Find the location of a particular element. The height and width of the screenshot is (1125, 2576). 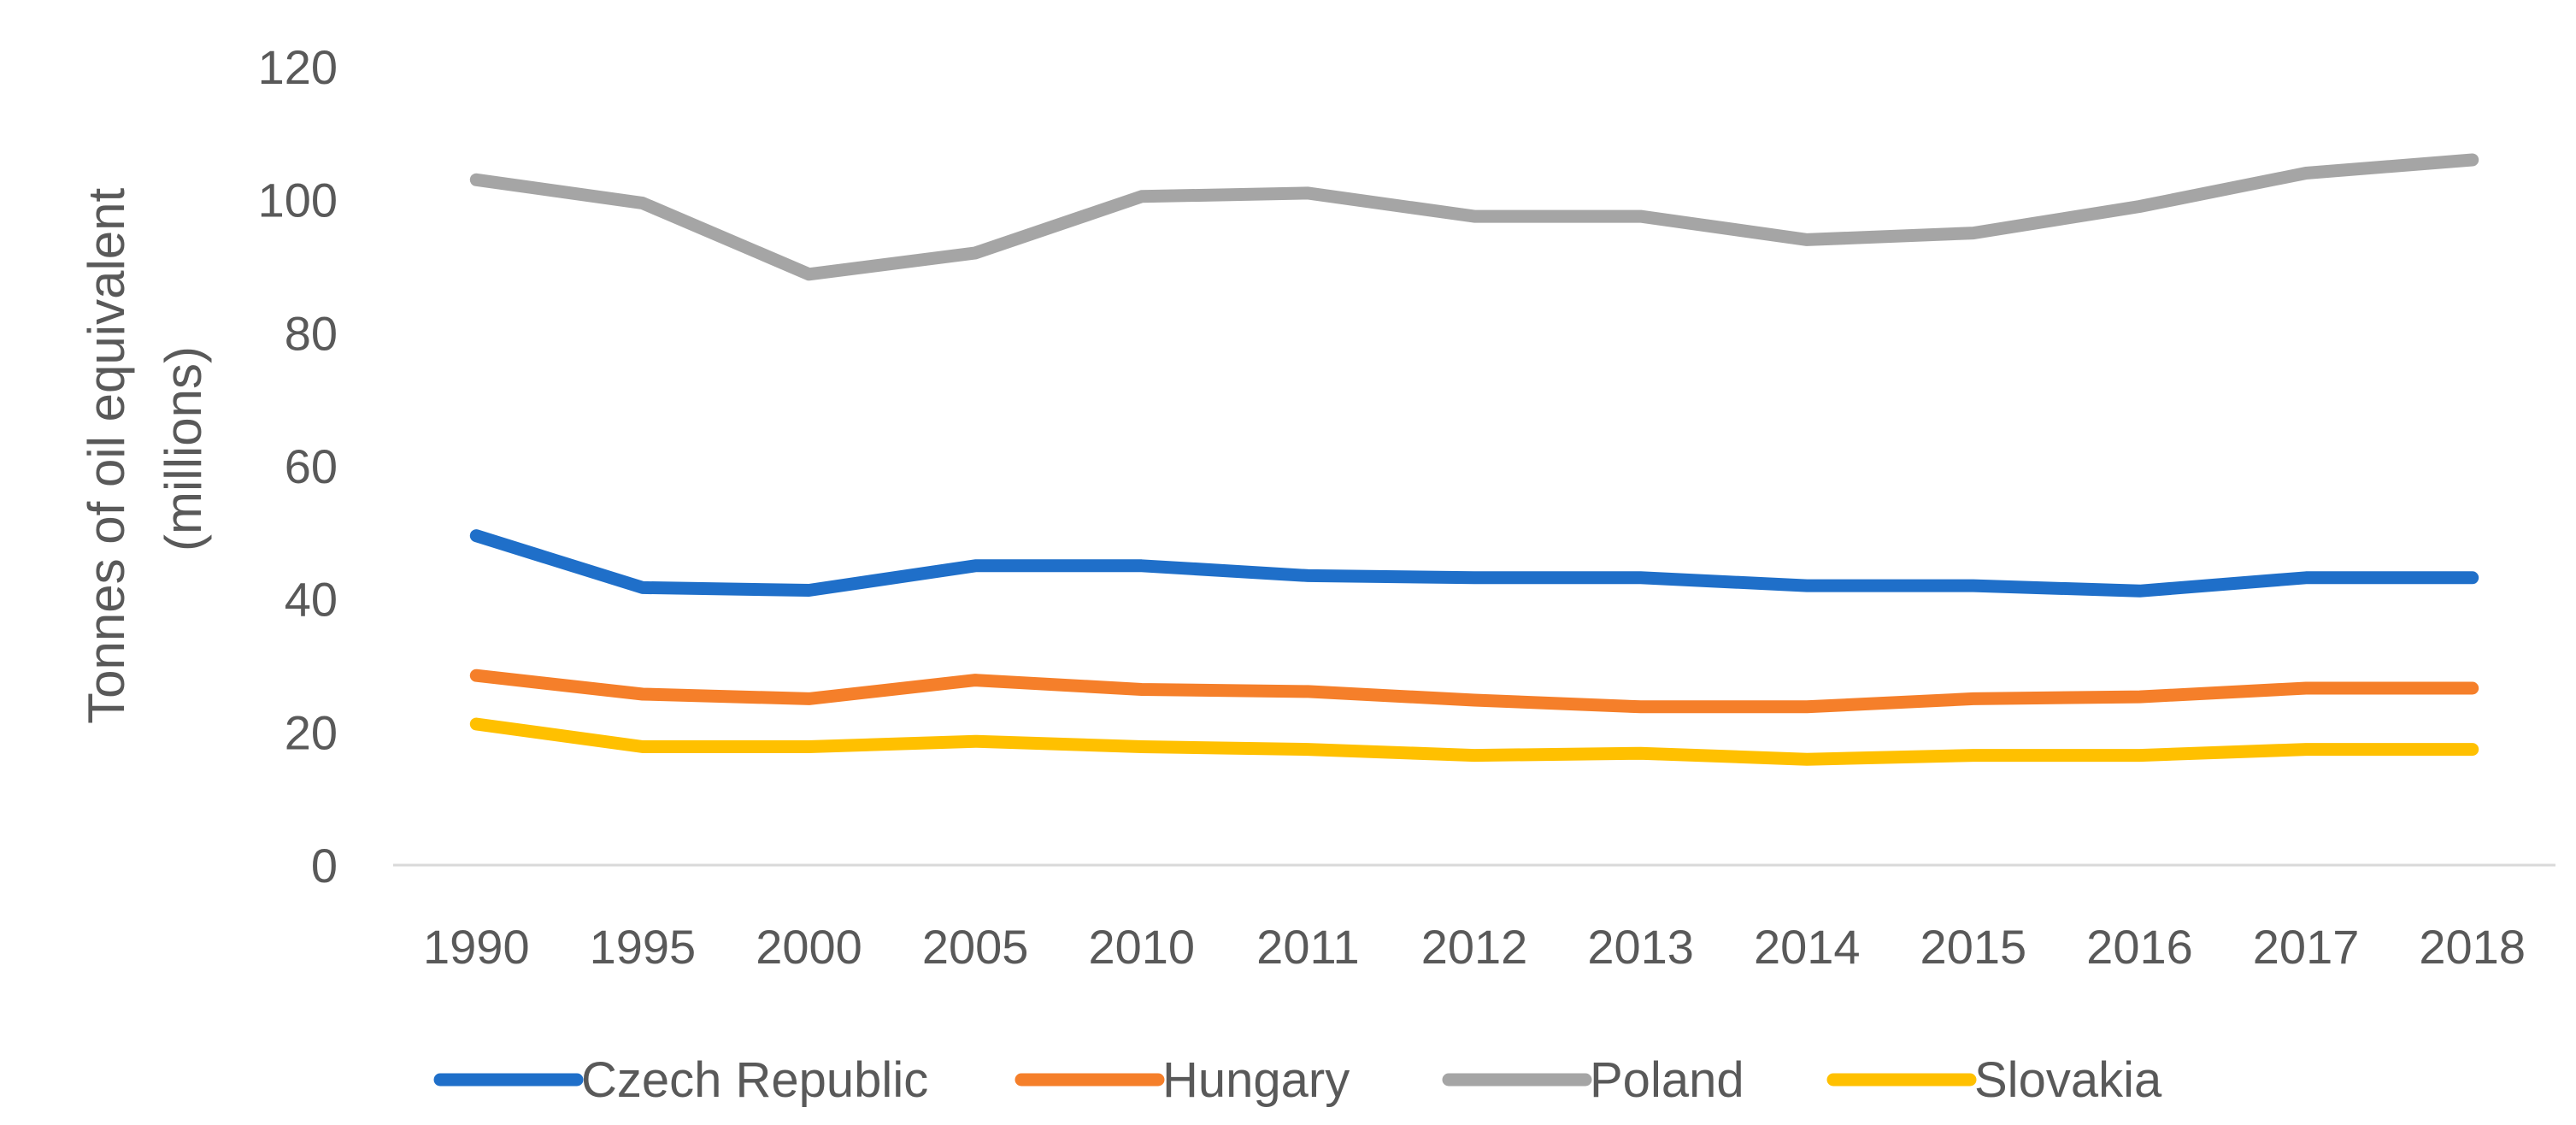

series-line-poland is located at coordinates (1474, 217).